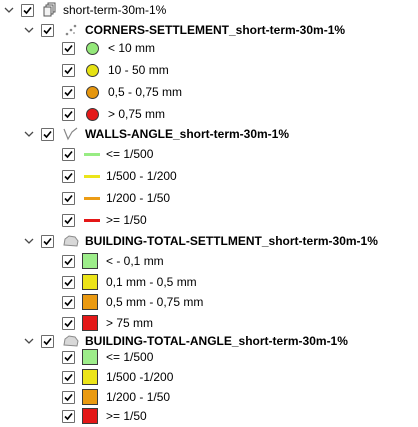 Image resolution: width=418 pixels, height=427 pixels. Describe the element at coordinates (145, 92) in the screenshot. I see `legend-label: 0,5 - 0,75 mm` at that location.